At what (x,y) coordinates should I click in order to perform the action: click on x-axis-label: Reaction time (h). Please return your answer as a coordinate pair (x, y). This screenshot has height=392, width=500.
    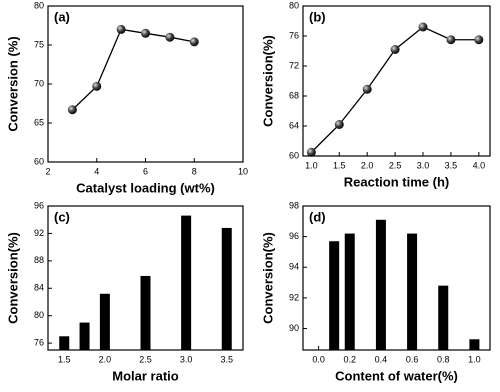
    Looking at the image, I should click on (396, 181).